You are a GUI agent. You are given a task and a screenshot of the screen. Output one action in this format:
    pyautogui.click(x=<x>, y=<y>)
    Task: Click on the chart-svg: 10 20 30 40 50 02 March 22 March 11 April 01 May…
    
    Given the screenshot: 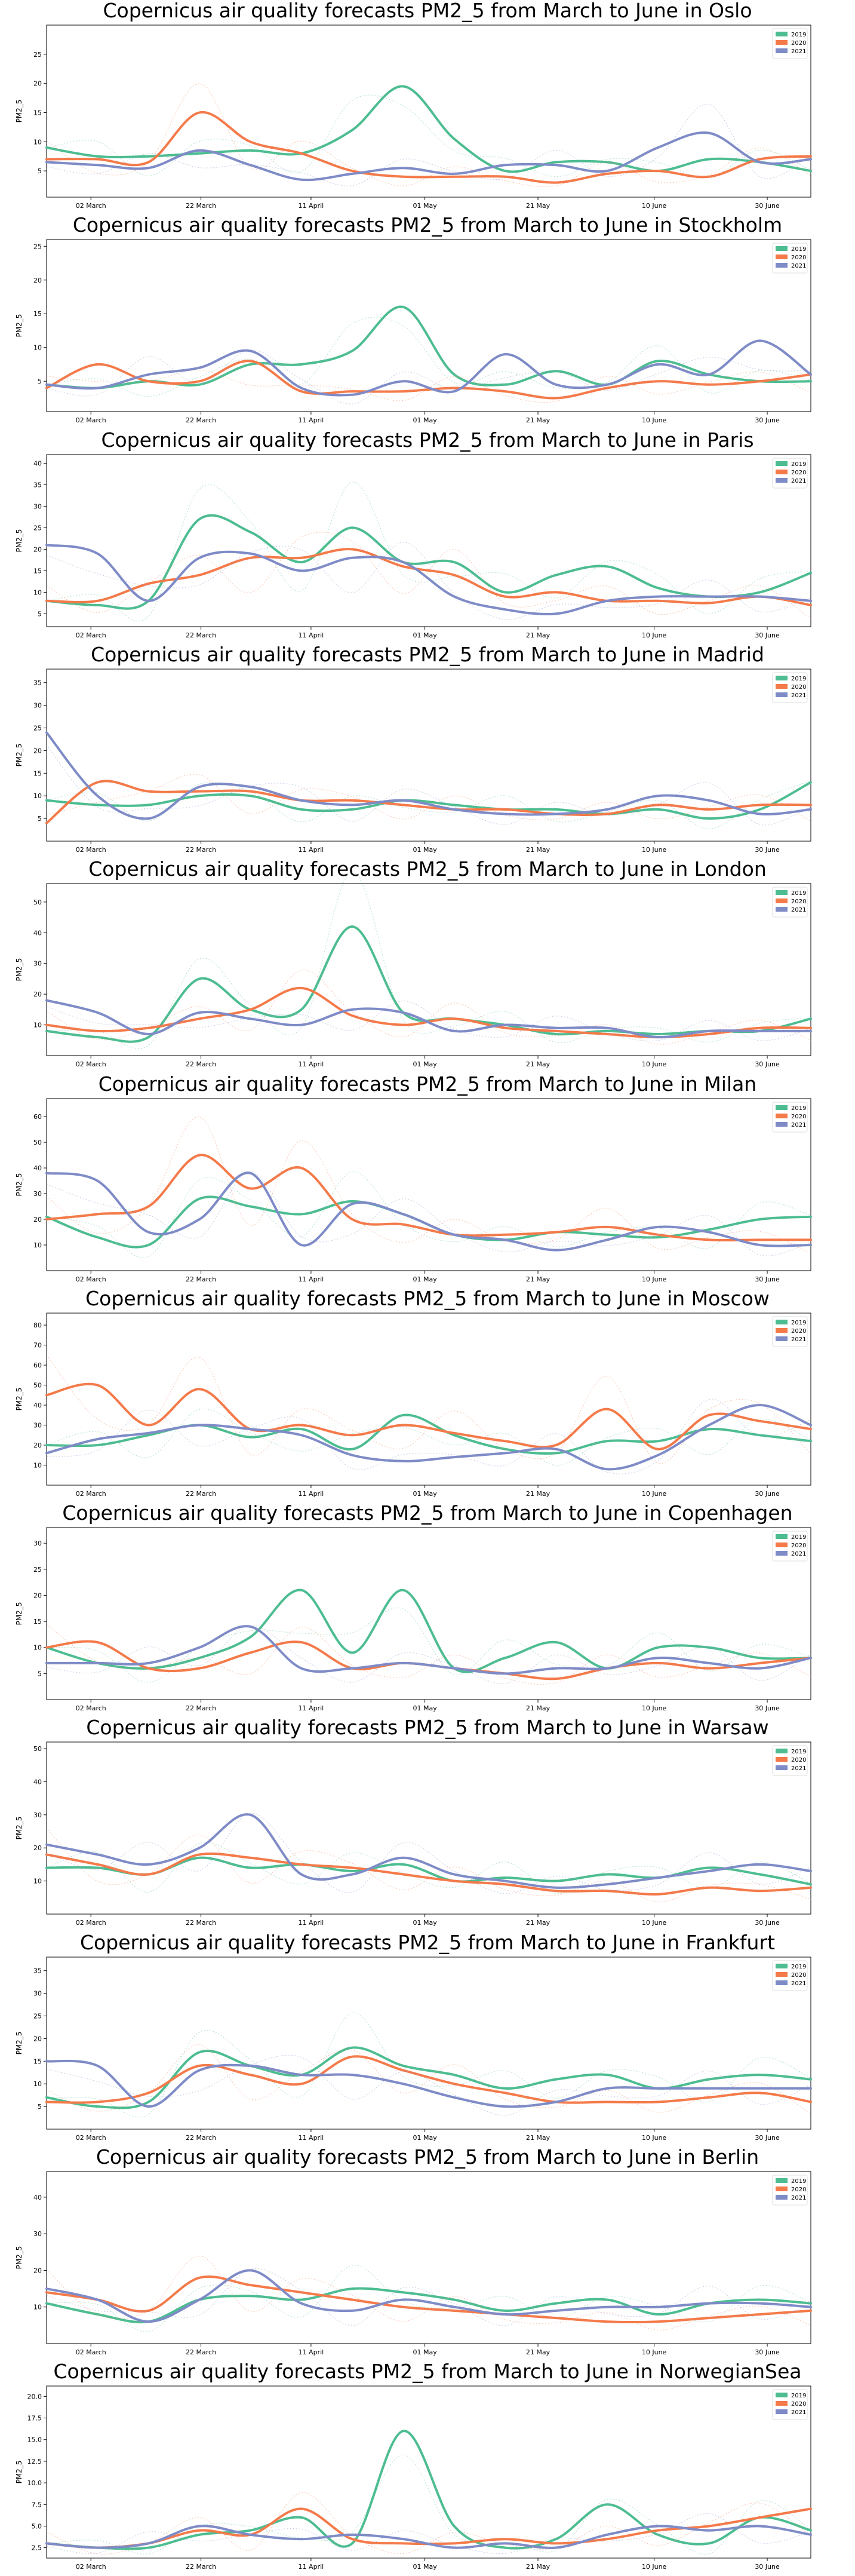 What is the action you would take?
    pyautogui.click(x=413, y=1834)
    